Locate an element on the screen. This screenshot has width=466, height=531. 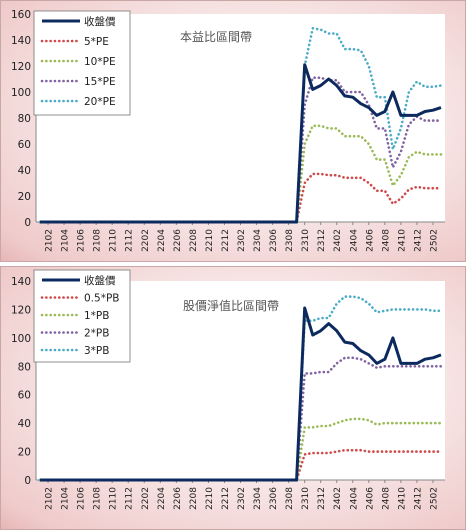
chart-title: 本益比區間帶 is located at coordinates (216, 37).